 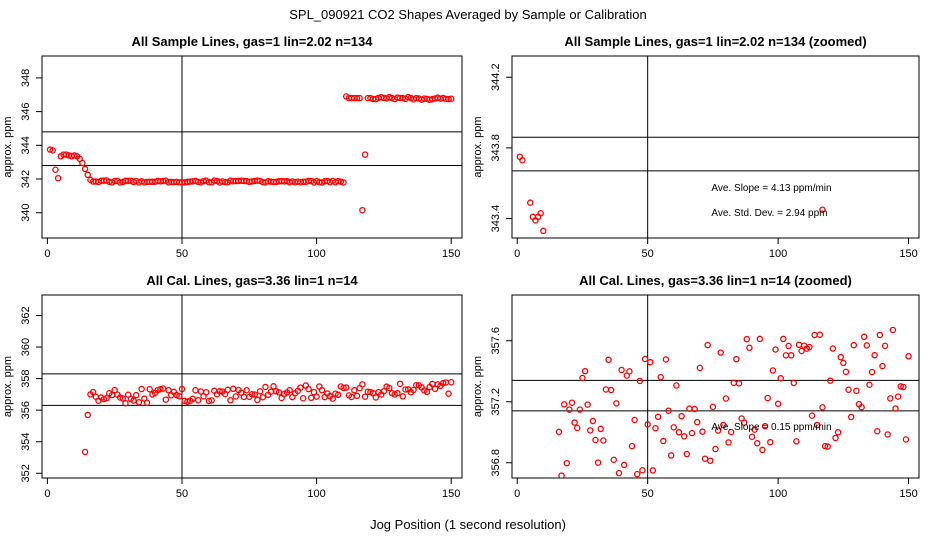 What do you see at coordinates (451, 494) in the screenshot?
I see `cal-x-tick-label-150: 150` at bounding box center [451, 494].